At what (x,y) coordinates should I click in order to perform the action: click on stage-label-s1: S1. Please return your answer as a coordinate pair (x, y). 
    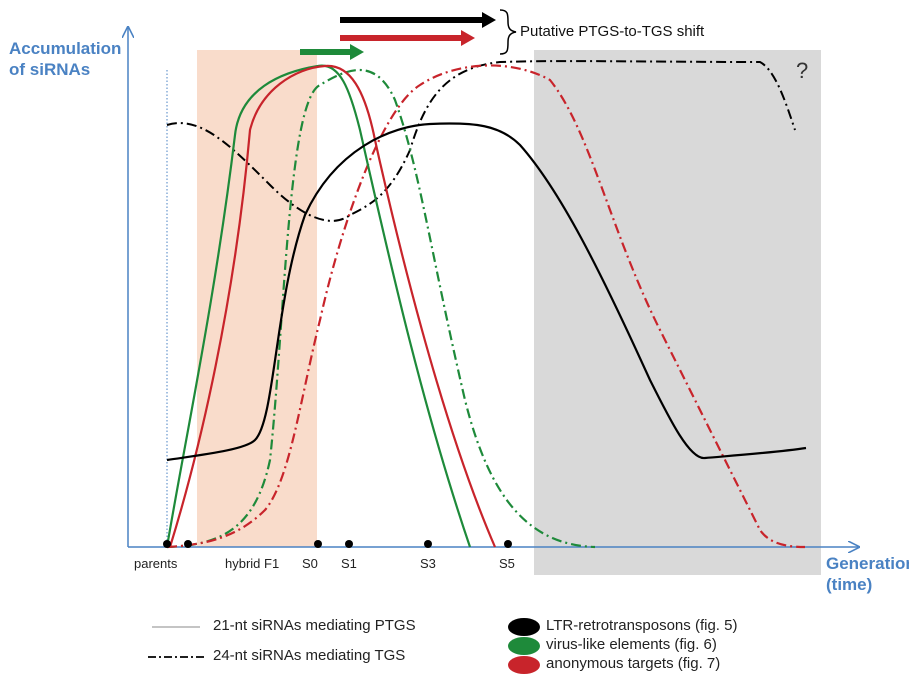
    Looking at the image, I should click on (349, 563).